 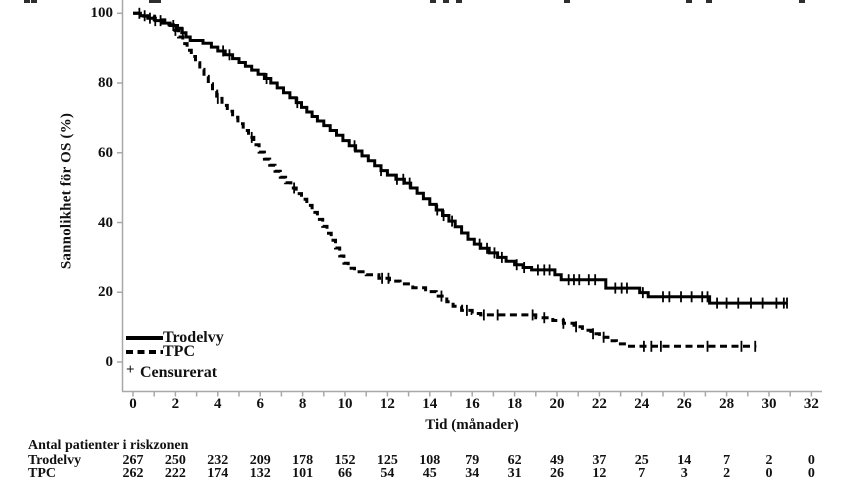 What do you see at coordinates (302, 404) in the screenshot?
I see `x-tick-label: 8` at bounding box center [302, 404].